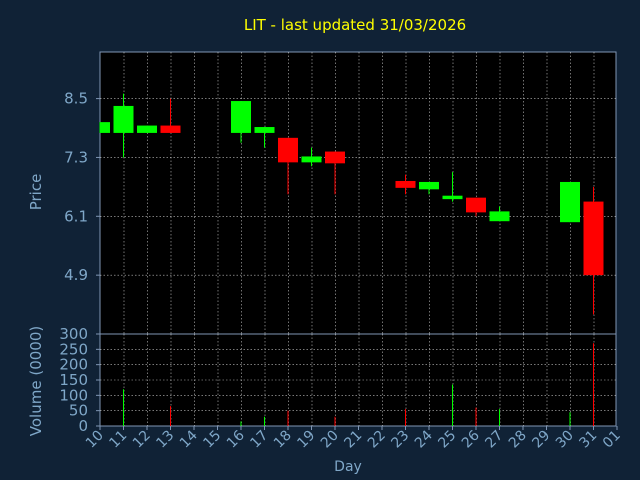 Image resolution: width=640 pixels, height=480 pixels. Describe the element at coordinates (78, 411) in the screenshot. I see `volume-tick-label: 50` at that location.